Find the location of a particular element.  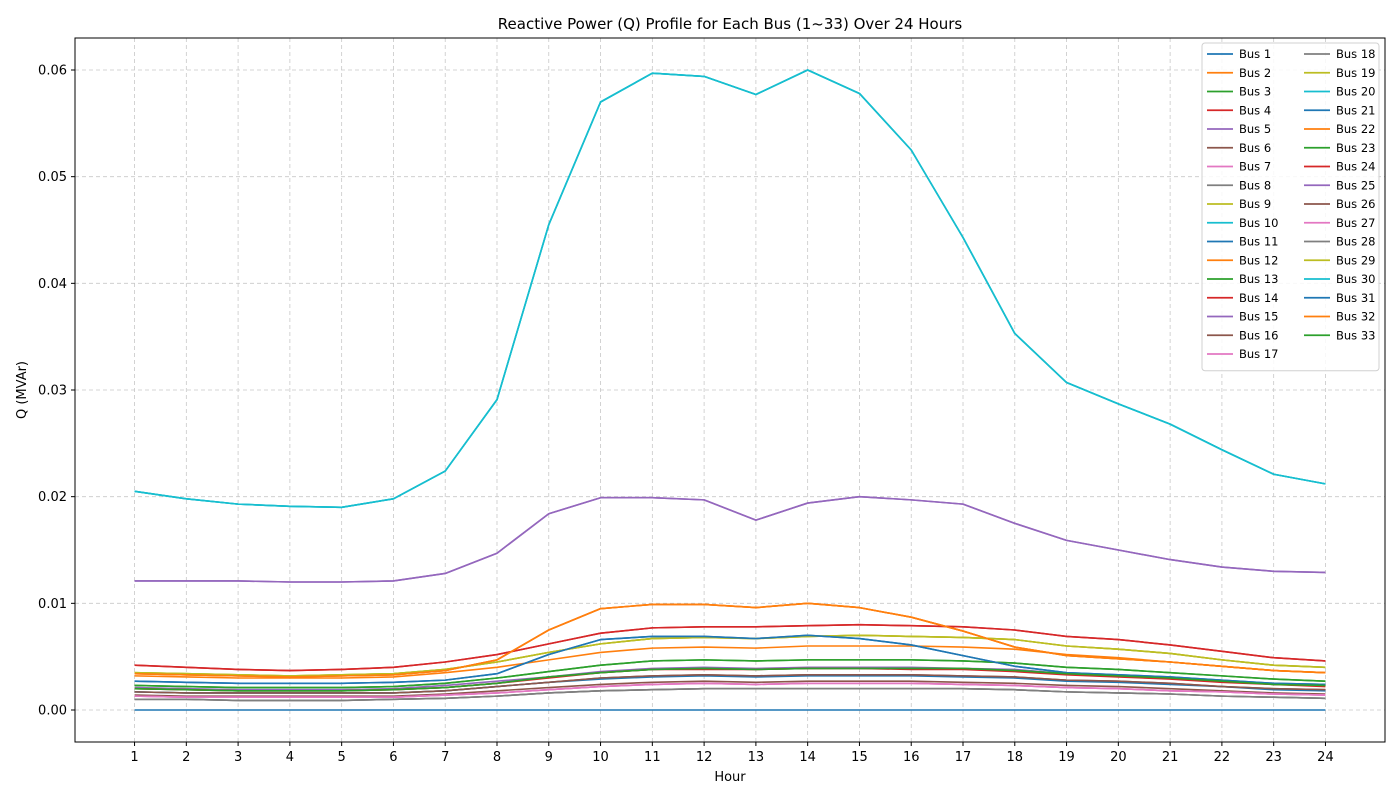

x-tick-label: 17 is located at coordinates (963, 757).